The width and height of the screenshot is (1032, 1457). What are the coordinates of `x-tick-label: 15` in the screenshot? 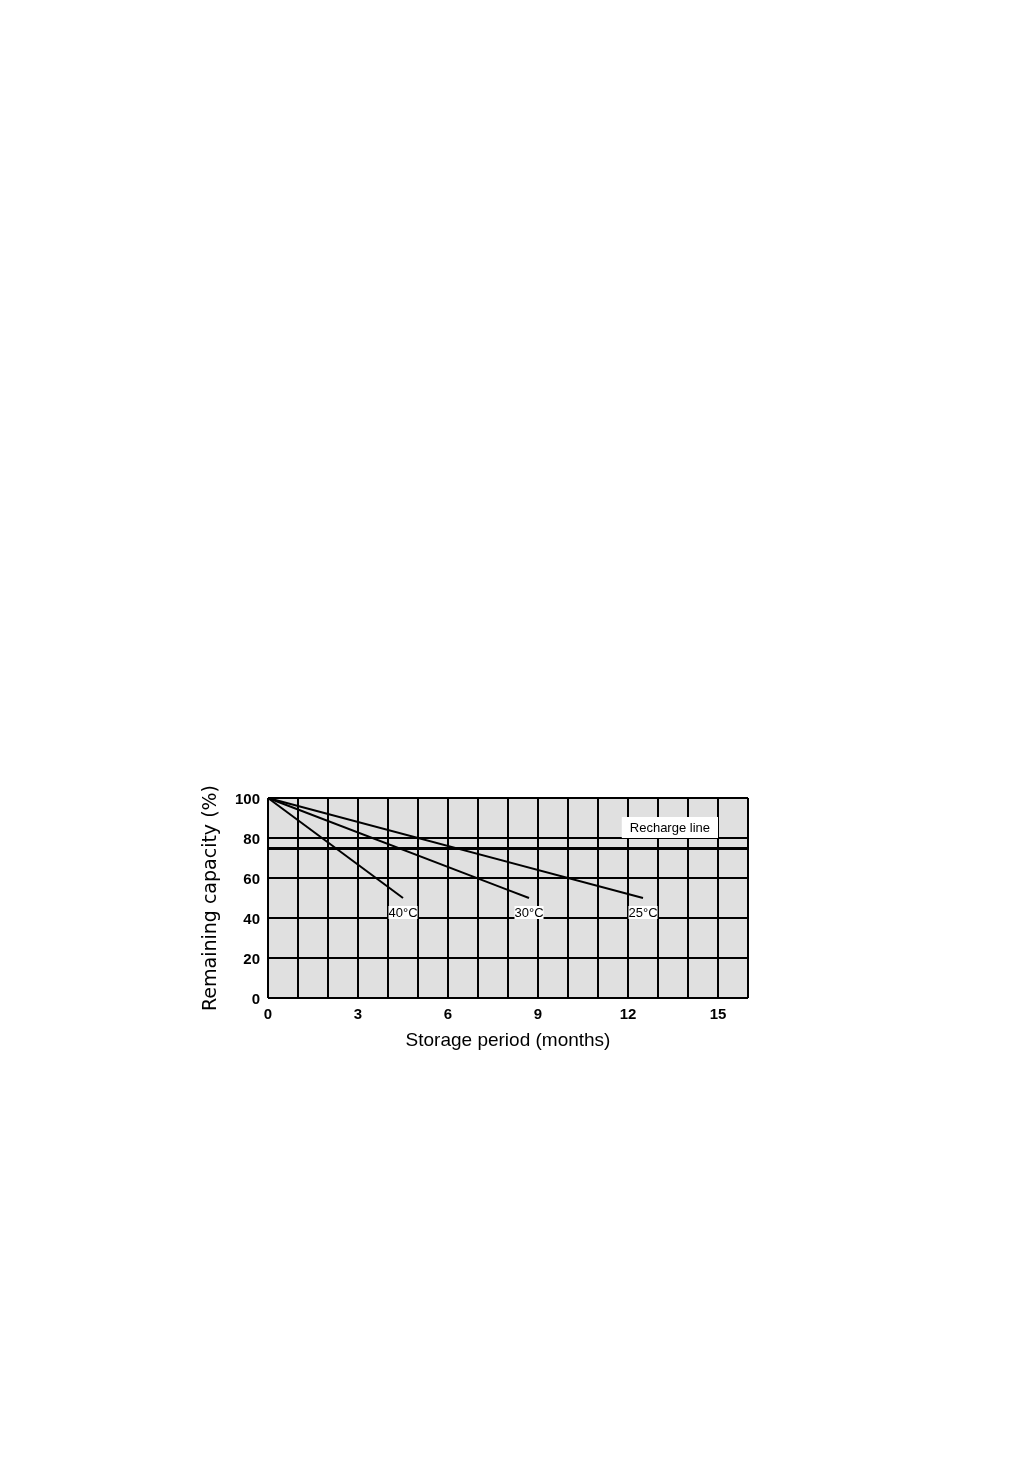 It's located at (718, 1013).